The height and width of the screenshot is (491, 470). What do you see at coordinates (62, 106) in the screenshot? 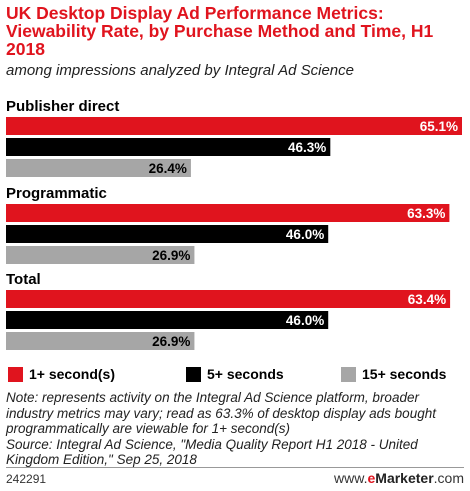
I see `category-label: Publisher direct` at bounding box center [62, 106].